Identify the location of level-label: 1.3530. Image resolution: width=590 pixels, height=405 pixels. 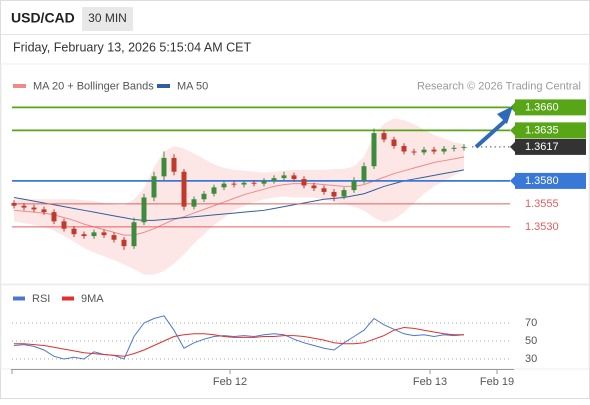
(542, 227).